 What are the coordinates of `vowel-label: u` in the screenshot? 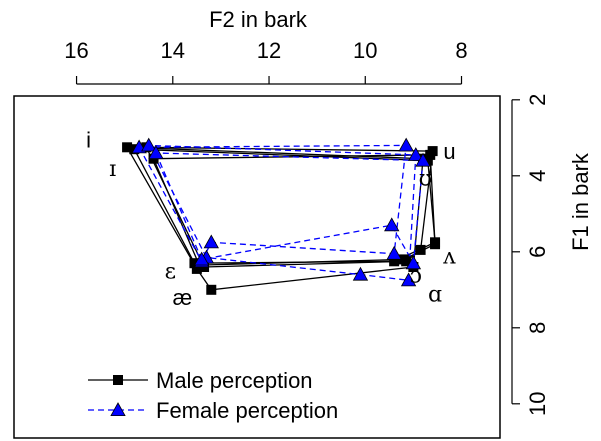 It's located at (449, 151).